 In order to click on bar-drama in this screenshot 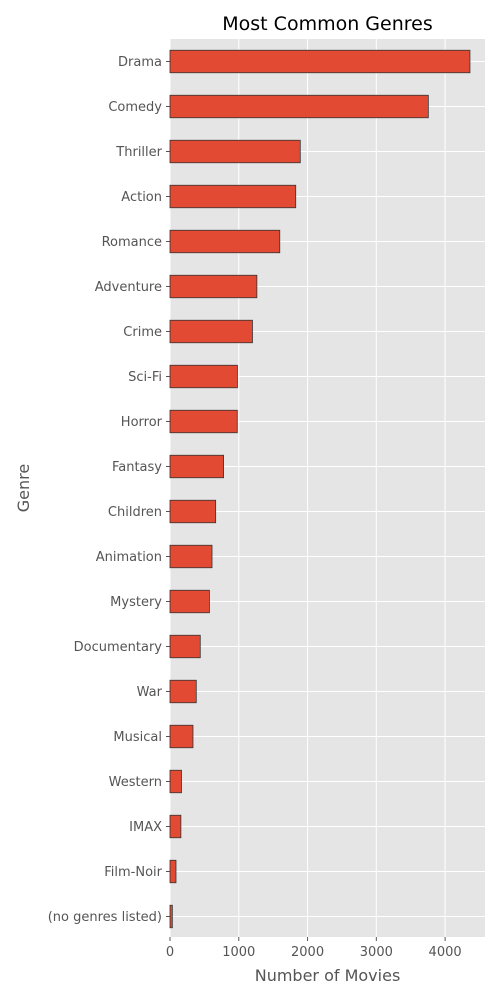, I will do `click(320, 61)`.